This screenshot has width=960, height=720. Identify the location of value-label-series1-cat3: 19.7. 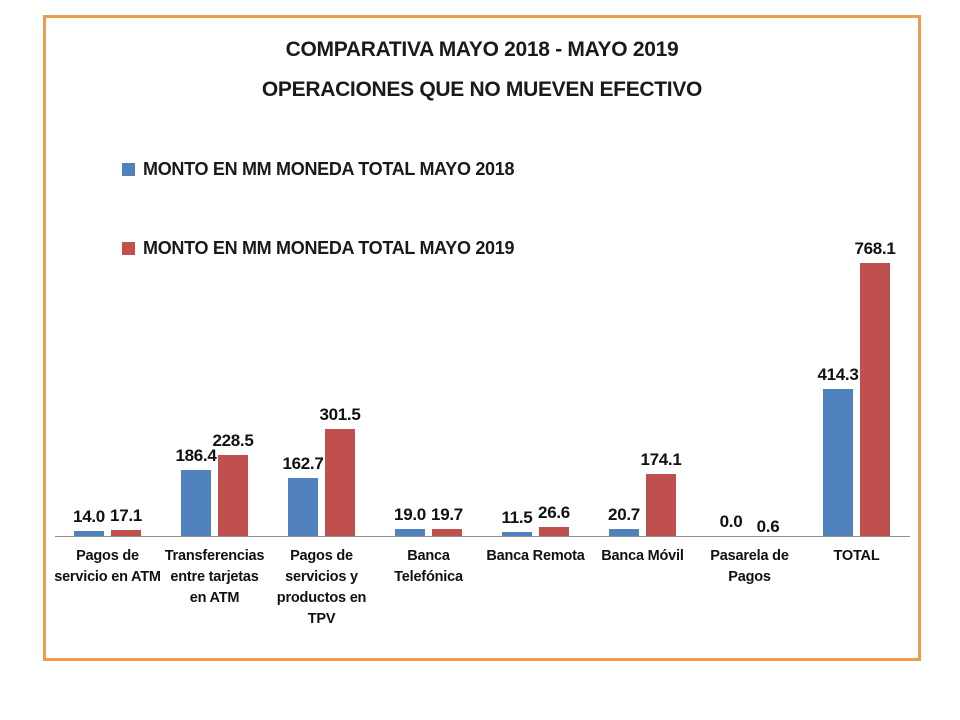
(447, 514).